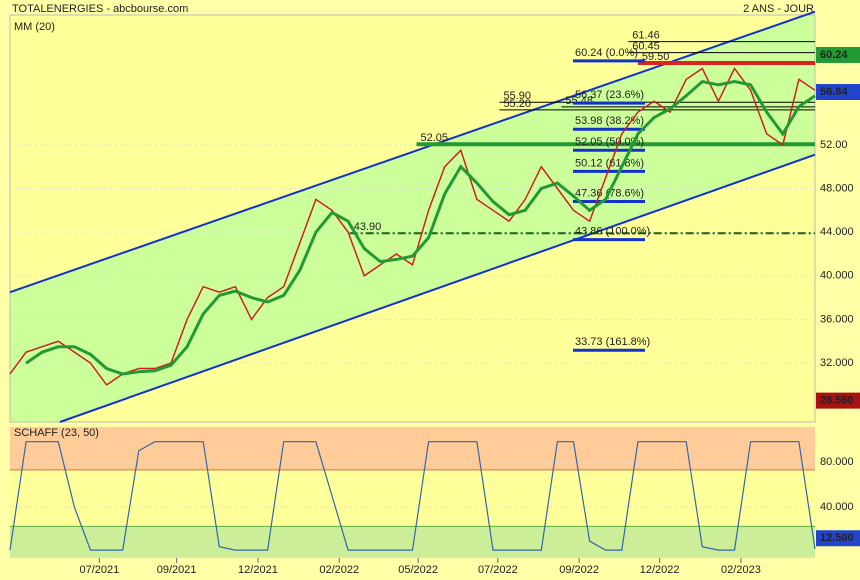  What do you see at coordinates (609, 163) in the screenshot?
I see `fib-label: 50.12 (61.8%)` at bounding box center [609, 163].